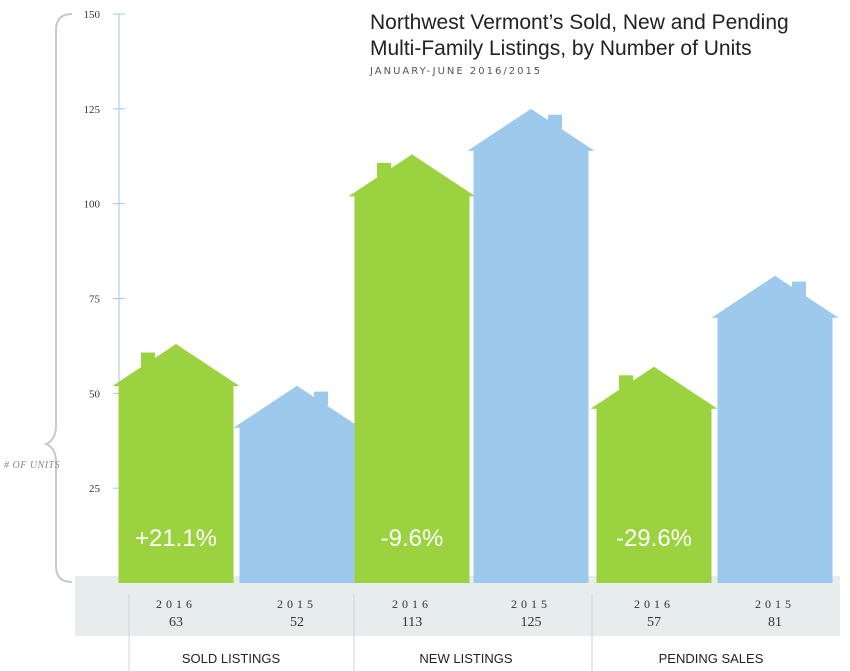 This screenshot has height=671, width=850. I want to click on category-label: SOLD LISTINGS, so click(231, 658).